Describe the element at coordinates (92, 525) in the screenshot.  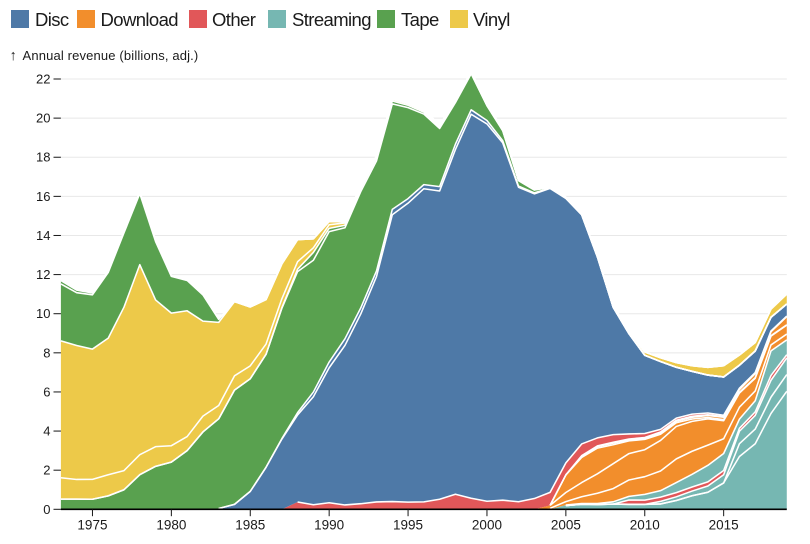
I see `svg-text: 1975` at that location.